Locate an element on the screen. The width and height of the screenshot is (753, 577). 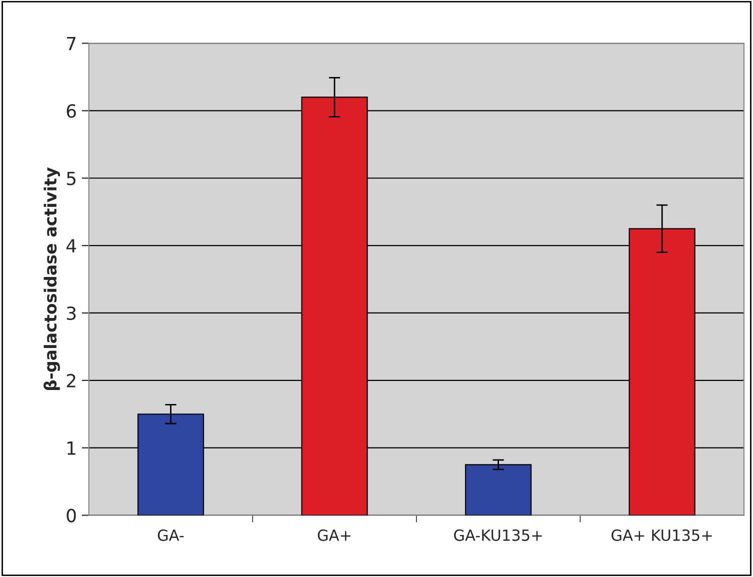
bar is located at coordinates (498, 490).